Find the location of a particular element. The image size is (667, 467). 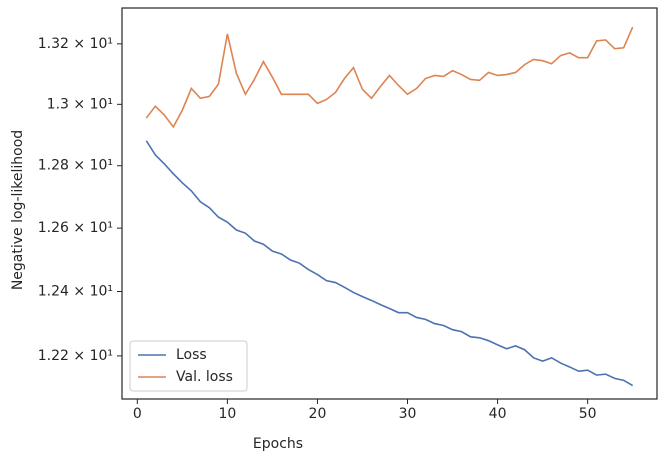

legend-label: Loss is located at coordinates (191, 355).